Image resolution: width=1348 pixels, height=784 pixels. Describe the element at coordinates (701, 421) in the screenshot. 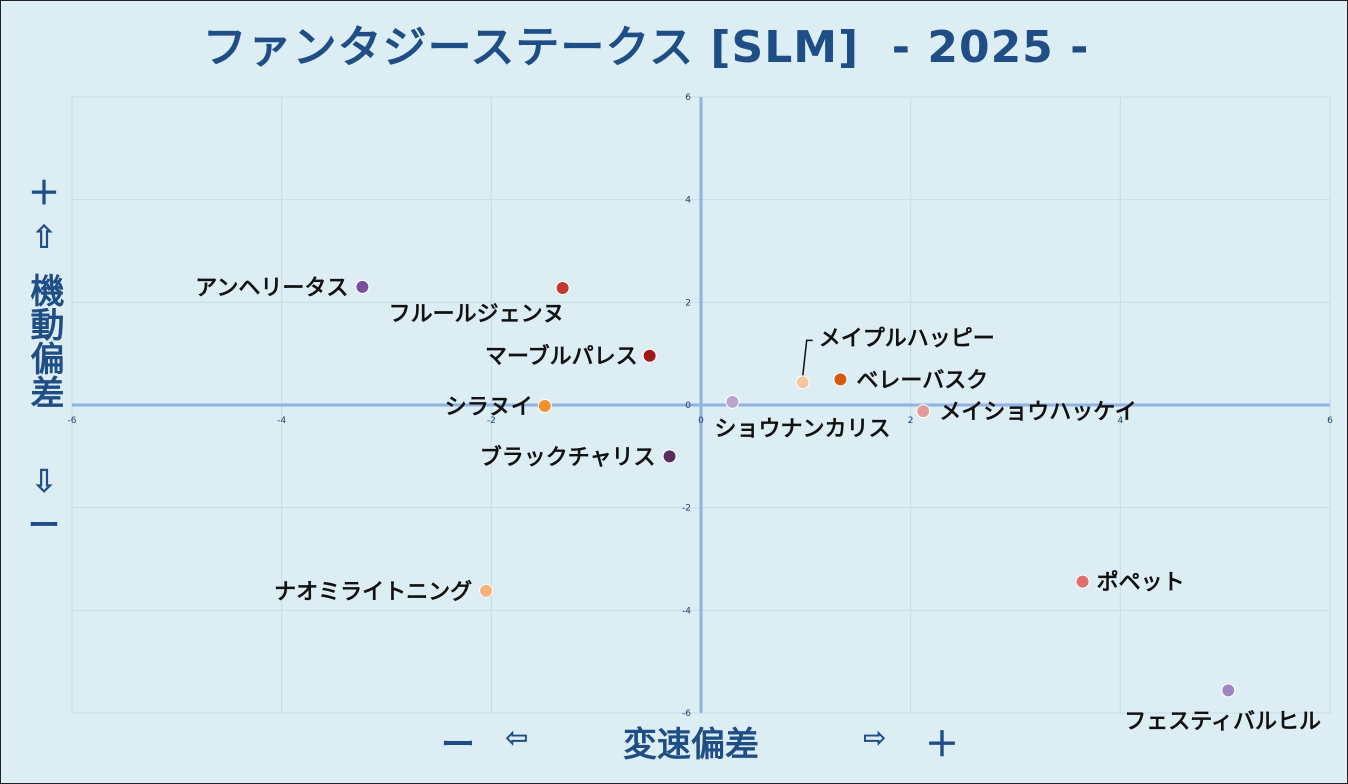

I see `x-tick-label: 0` at that location.